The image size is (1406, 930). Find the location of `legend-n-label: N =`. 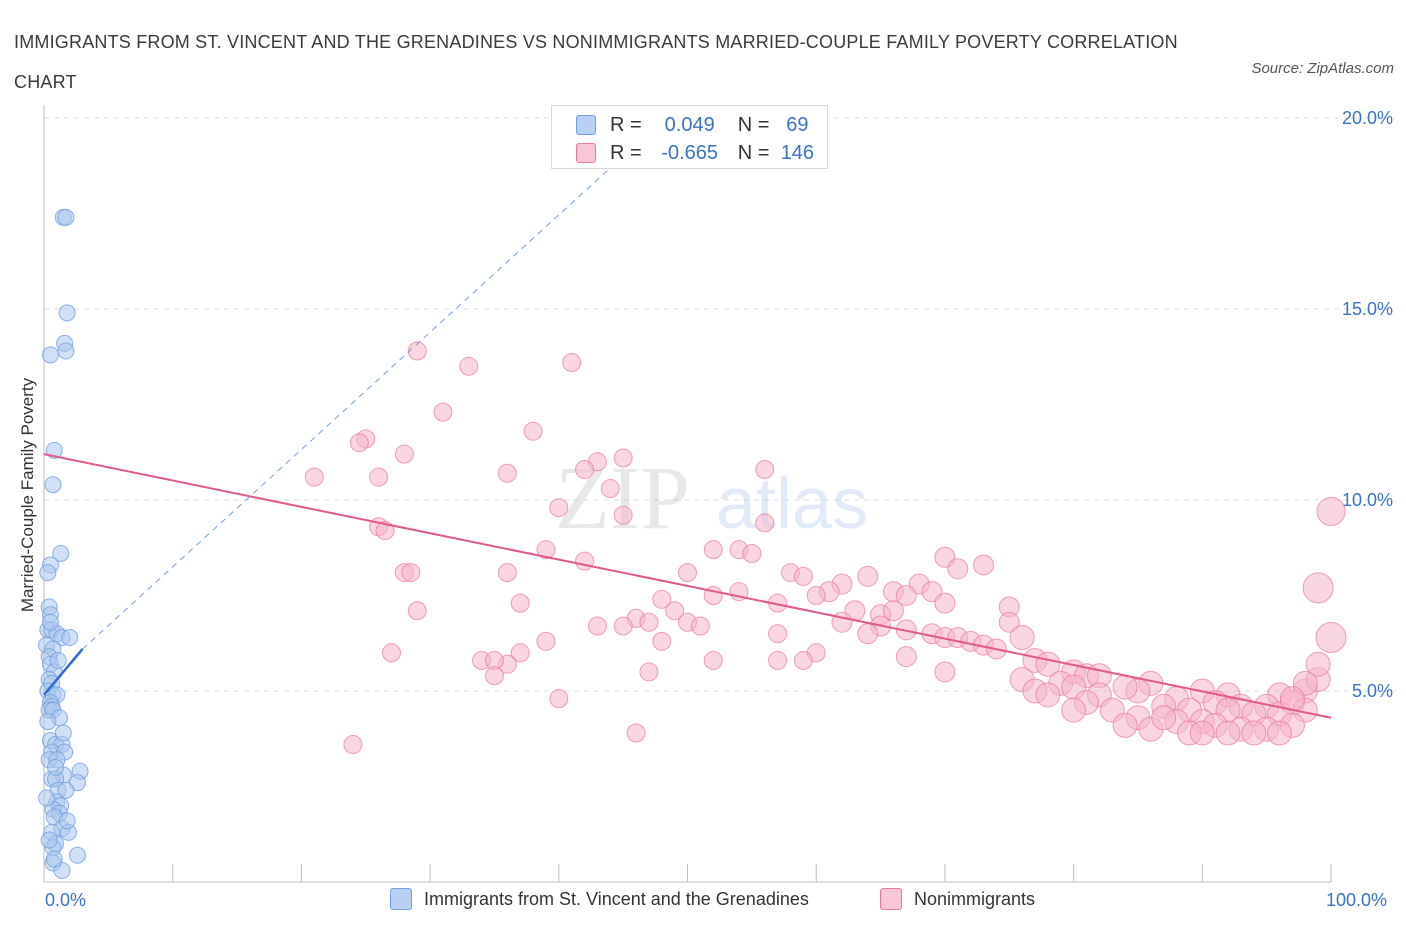

legend-n-label: N = is located at coordinates (753, 152).